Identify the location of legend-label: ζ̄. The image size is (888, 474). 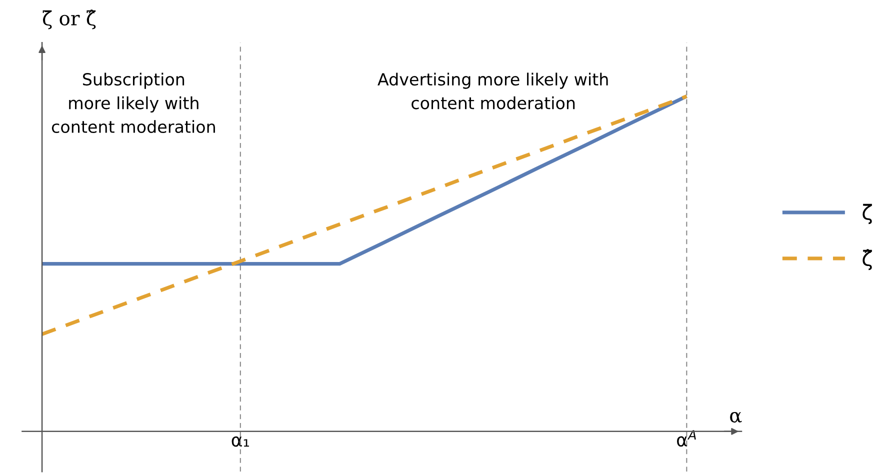
(867, 214).